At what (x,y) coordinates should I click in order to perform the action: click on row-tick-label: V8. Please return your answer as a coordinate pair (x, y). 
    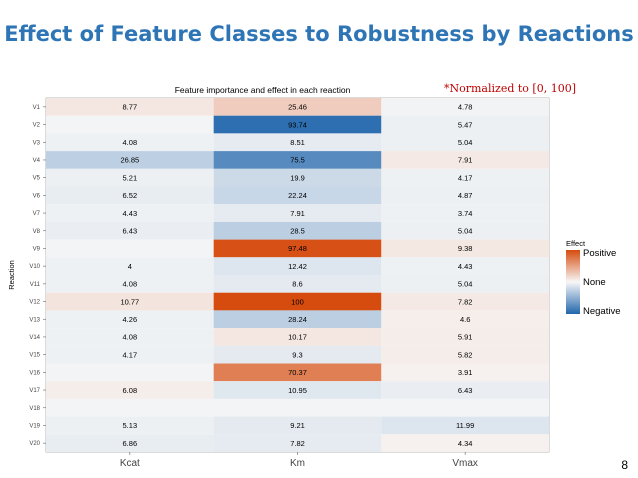
    Looking at the image, I should click on (37, 232).